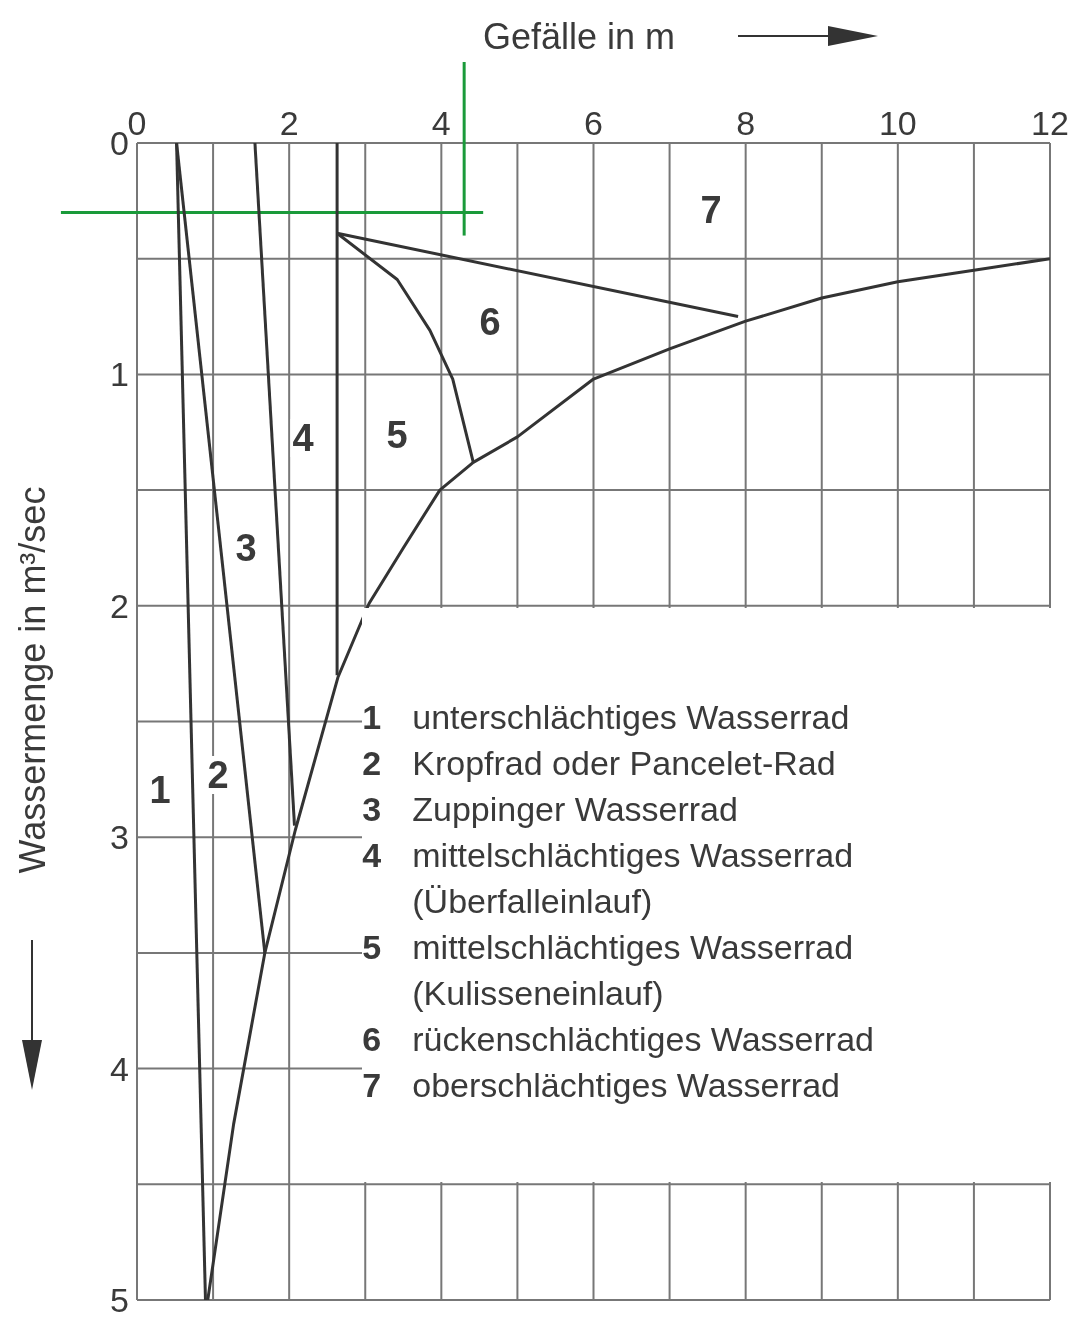  Describe the element at coordinates (608, 970) in the screenshot. I see `annotation: 5 mittelschlächtiges Wasserrad (Kulisseneinlauf)` at that location.